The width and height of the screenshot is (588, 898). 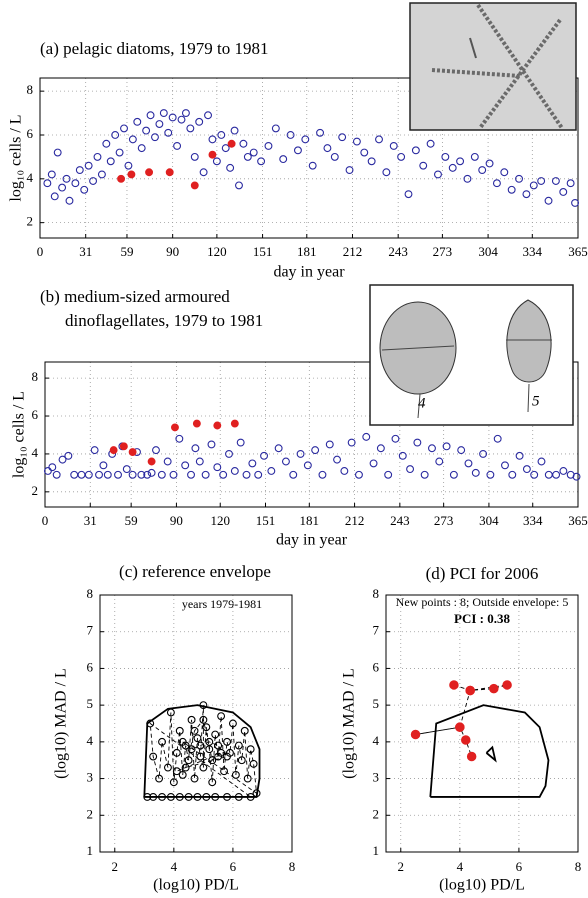 I want to click on x-tick-label: 6, so click(x=519, y=866).